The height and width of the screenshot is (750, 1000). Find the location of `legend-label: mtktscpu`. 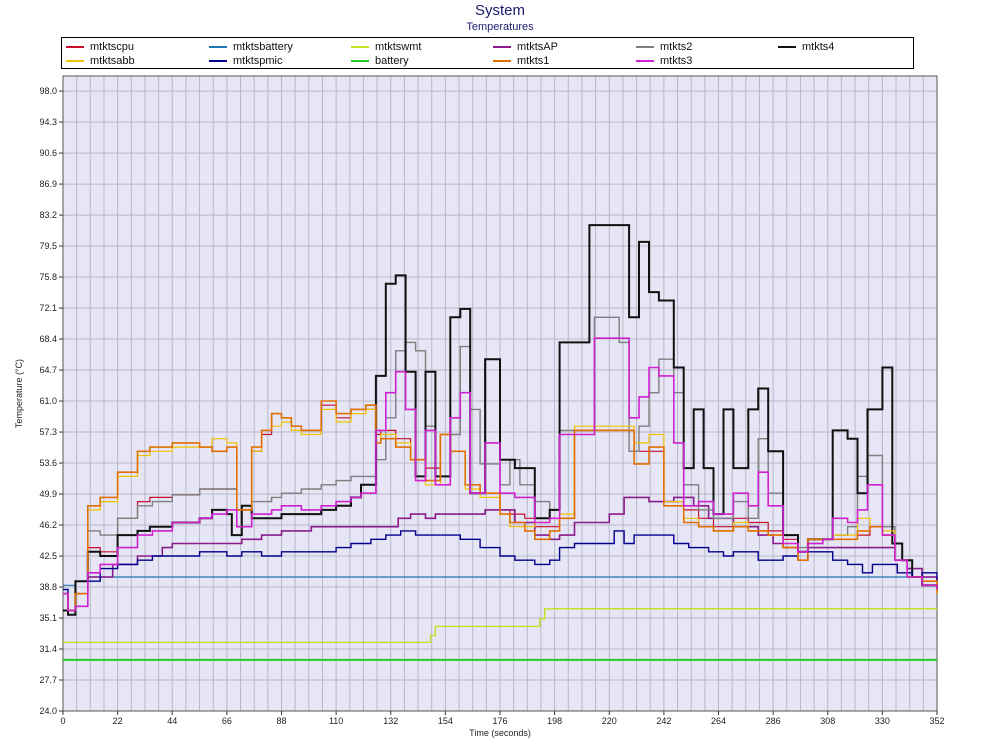

legend-label: mtktscpu is located at coordinates (112, 47).